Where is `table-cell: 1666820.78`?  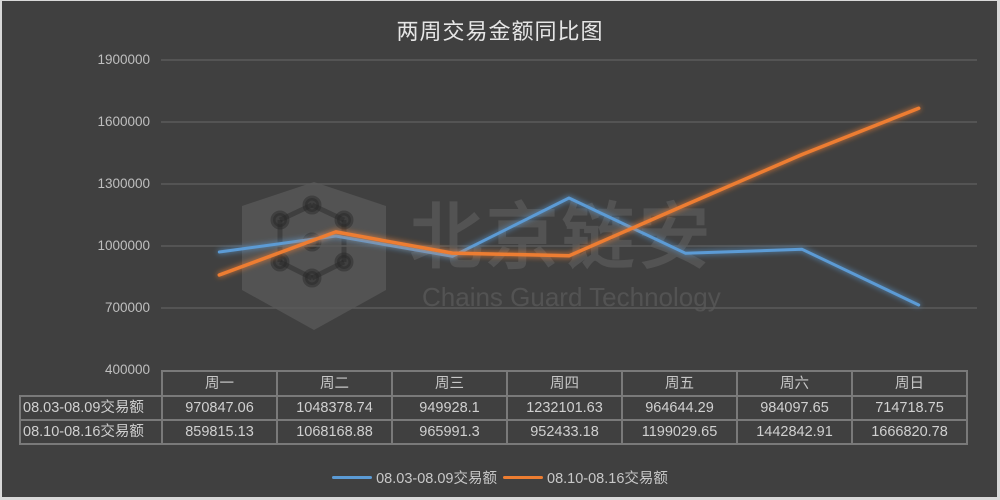
table-cell: 1666820.78 is located at coordinates (909, 432).